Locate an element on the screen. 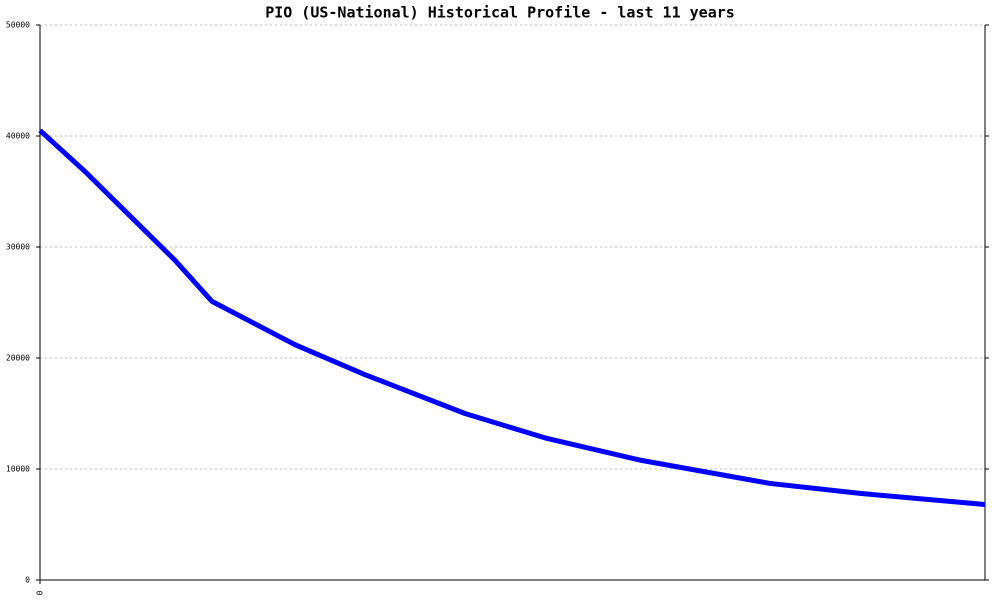 The height and width of the screenshot is (600, 1000). y-tick-label: 0 is located at coordinates (27, 580).